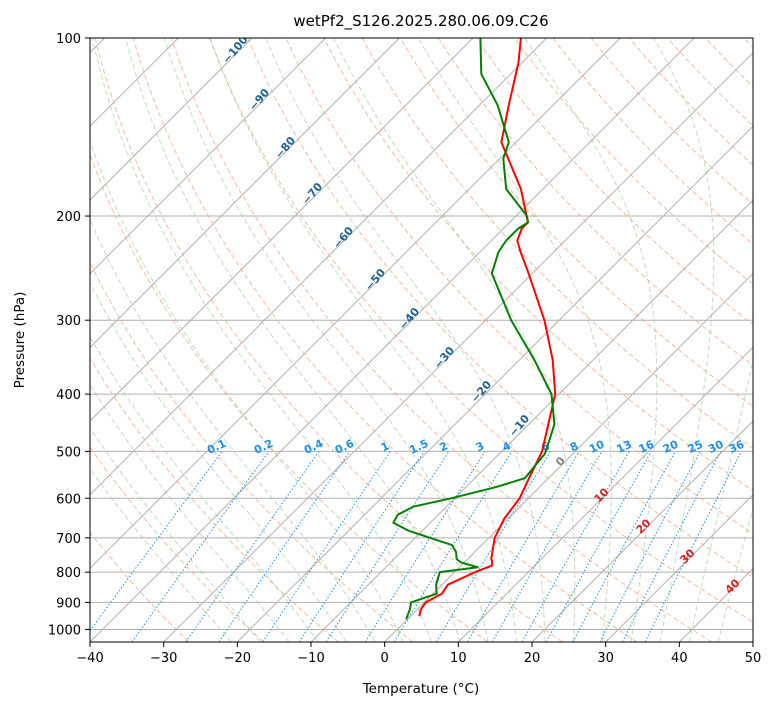 Image resolution: width=775 pixels, height=708 pixels. I want to click on y-tick-label: 800, so click(68, 573).